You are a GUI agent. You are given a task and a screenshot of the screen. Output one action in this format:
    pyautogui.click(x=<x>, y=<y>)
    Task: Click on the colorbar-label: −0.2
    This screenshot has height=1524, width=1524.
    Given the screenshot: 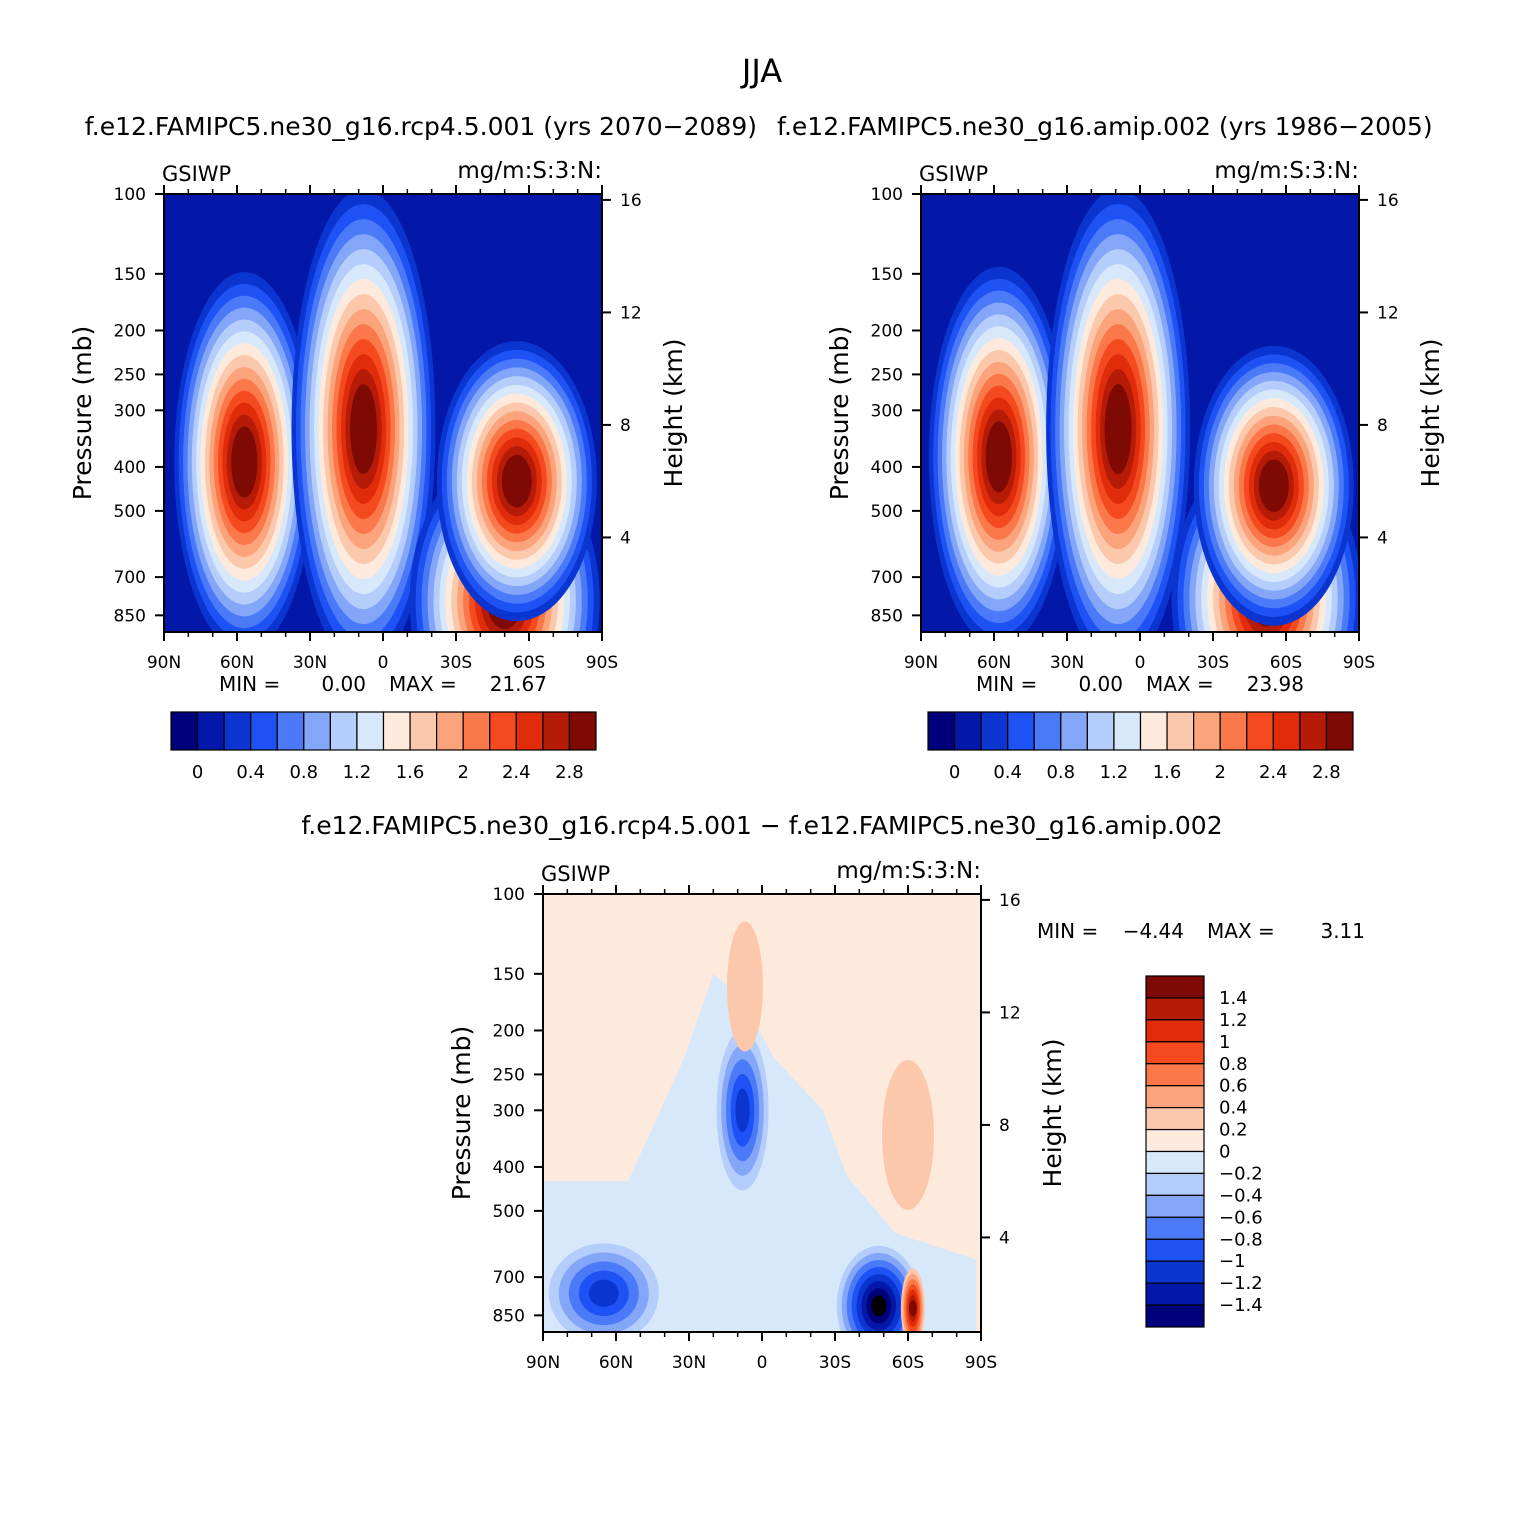 What is the action you would take?
    pyautogui.click(x=1241, y=1173)
    